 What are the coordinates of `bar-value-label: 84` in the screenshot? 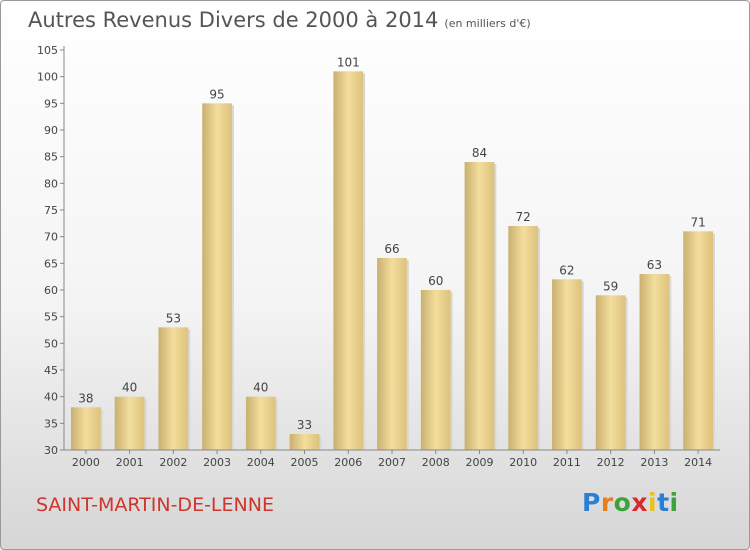 It's located at (479, 153).